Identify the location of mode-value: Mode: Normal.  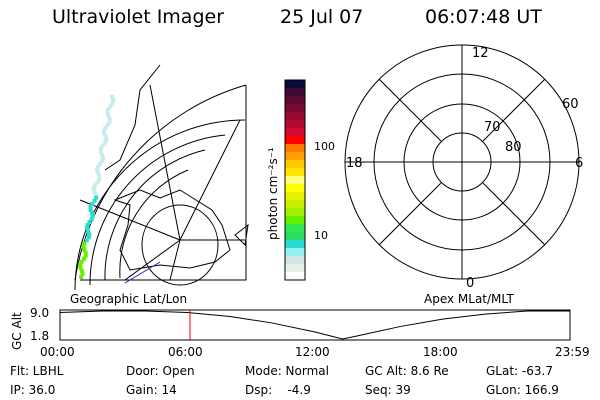
(287, 371).